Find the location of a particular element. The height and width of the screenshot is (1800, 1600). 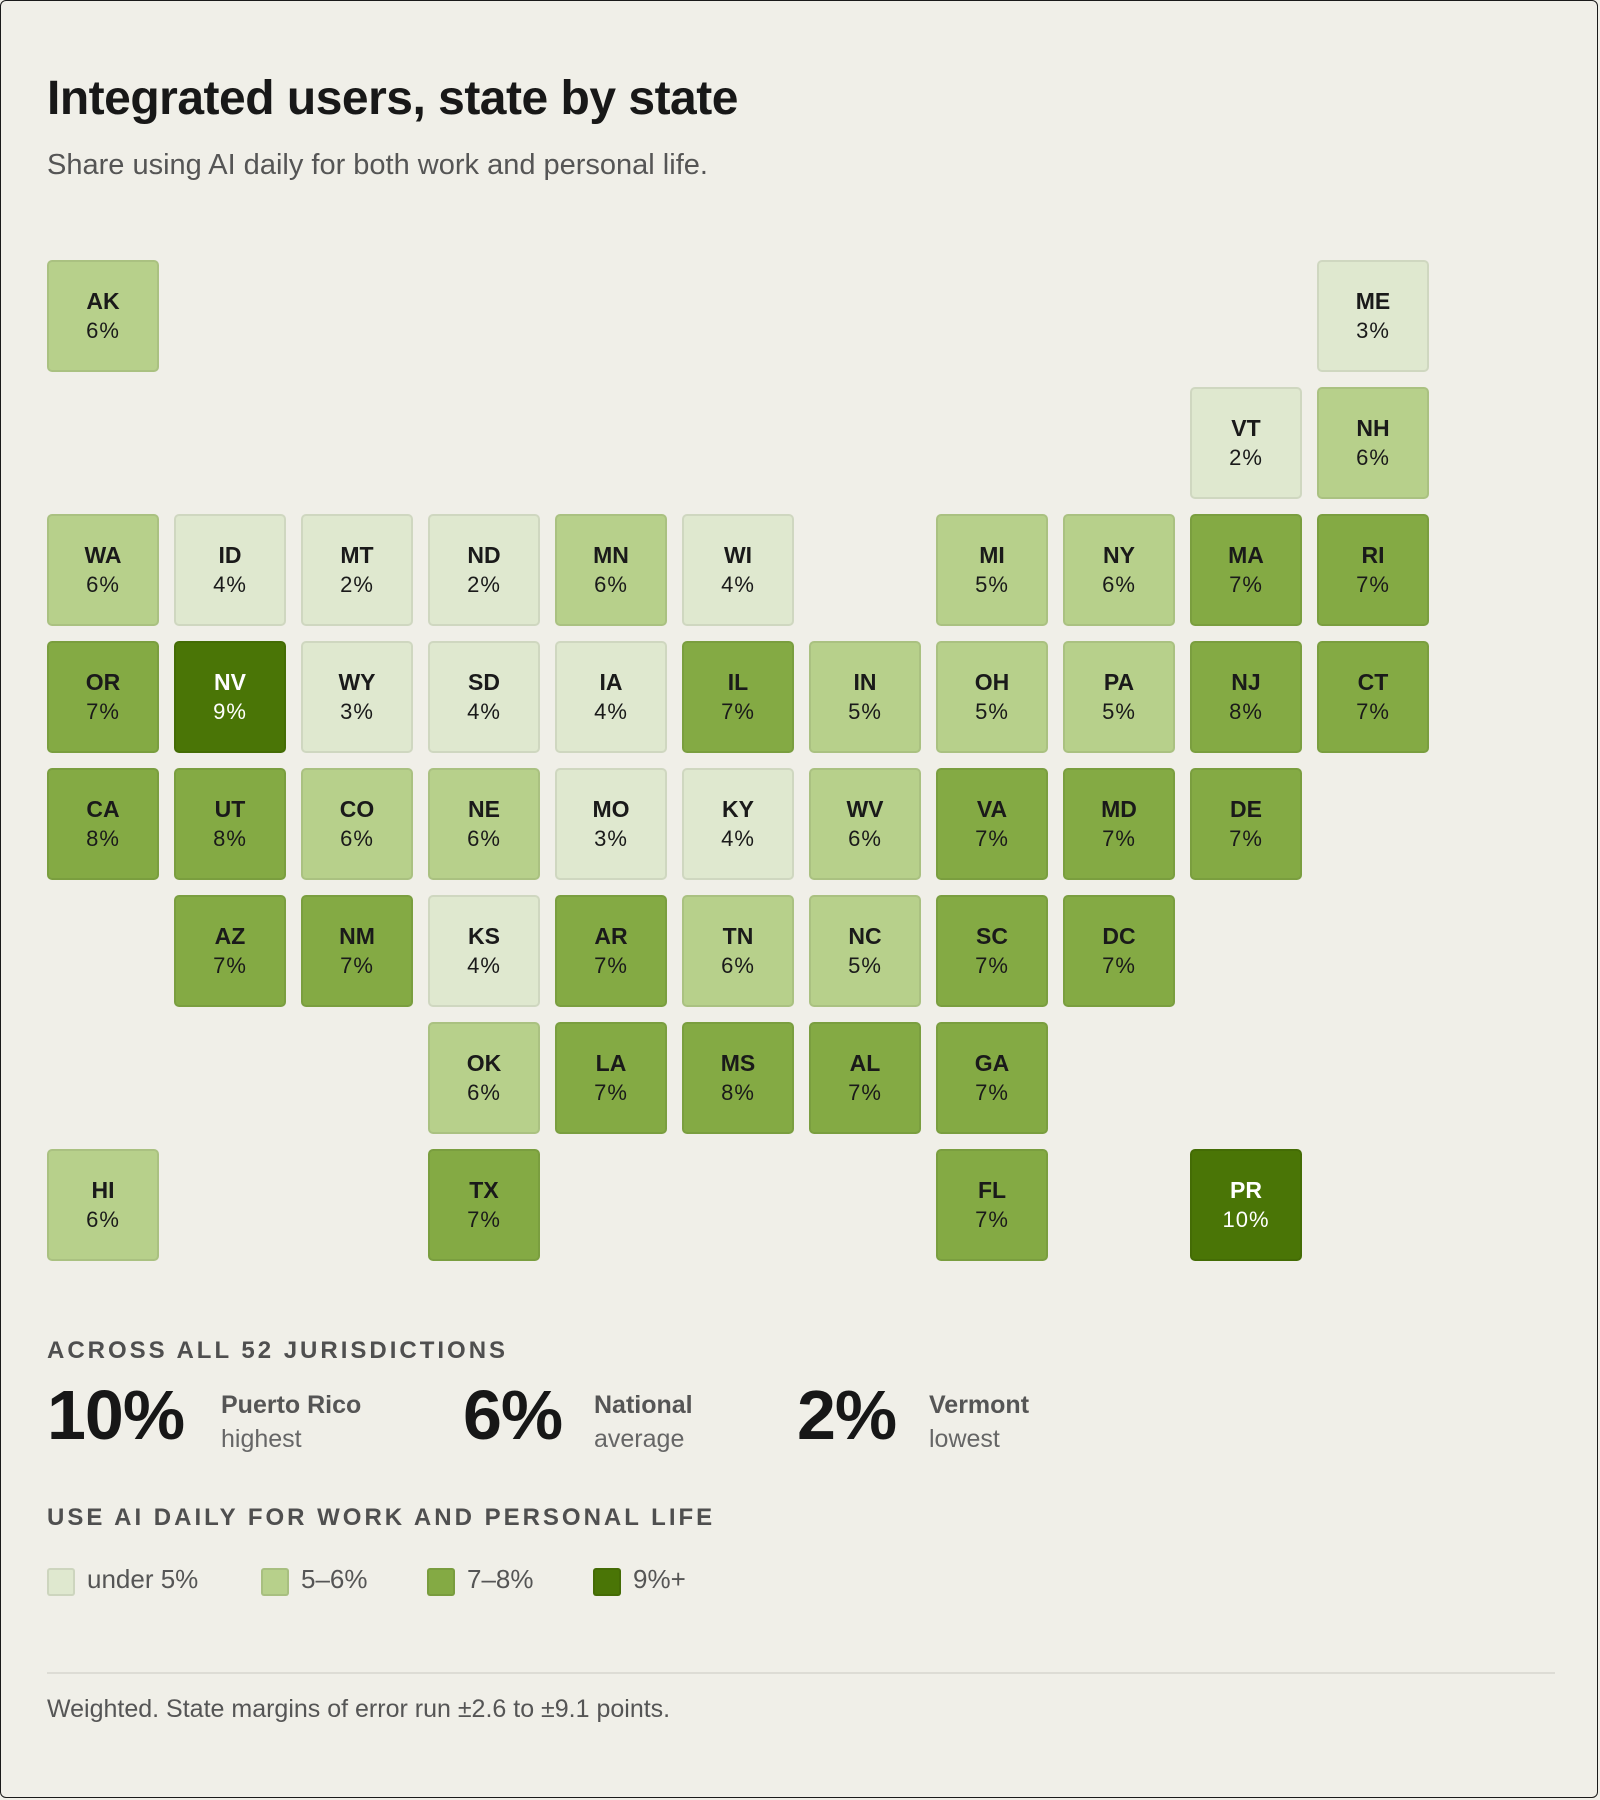

state-abbr: TX is located at coordinates (484, 1190).